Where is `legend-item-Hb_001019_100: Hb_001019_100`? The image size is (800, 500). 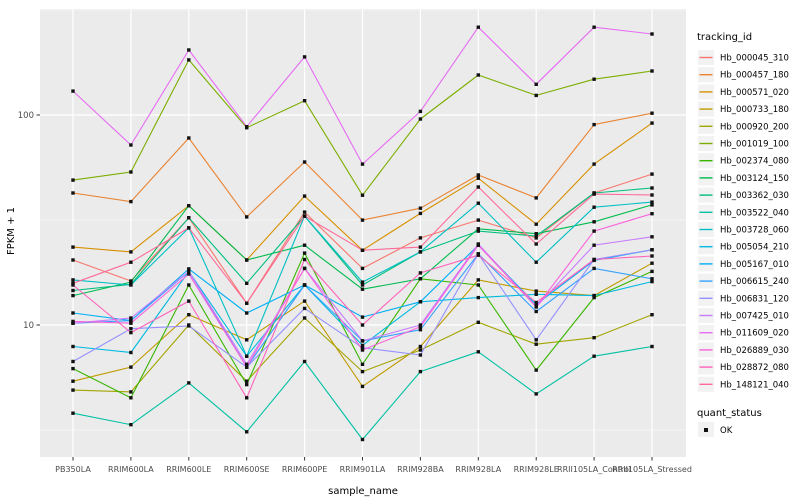 legend-item-Hb_001019_100: Hb_001019_100 is located at coordinates (743, 143).